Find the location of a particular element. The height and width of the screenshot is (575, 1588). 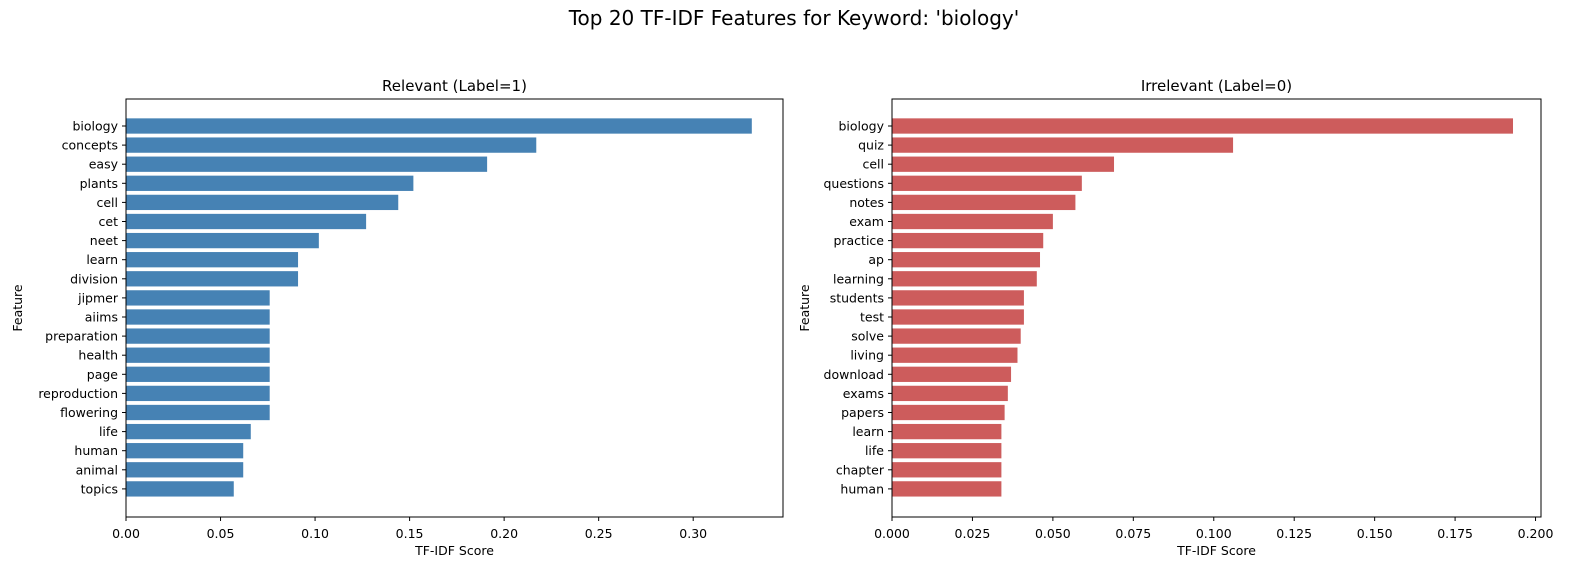

irrelevant-bar-students is located at coordinates (958, 298).